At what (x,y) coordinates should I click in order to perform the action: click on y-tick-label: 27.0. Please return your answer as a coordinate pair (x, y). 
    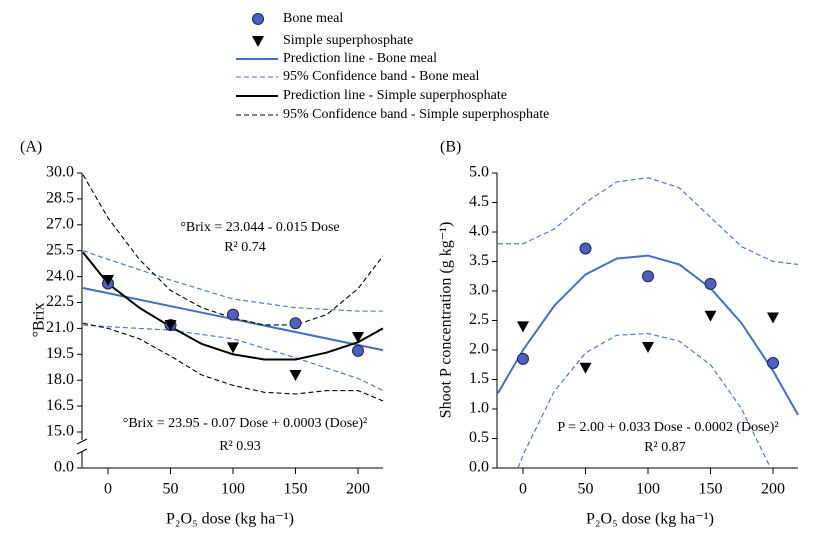
    Looking at the image, I should click on (60, 223).